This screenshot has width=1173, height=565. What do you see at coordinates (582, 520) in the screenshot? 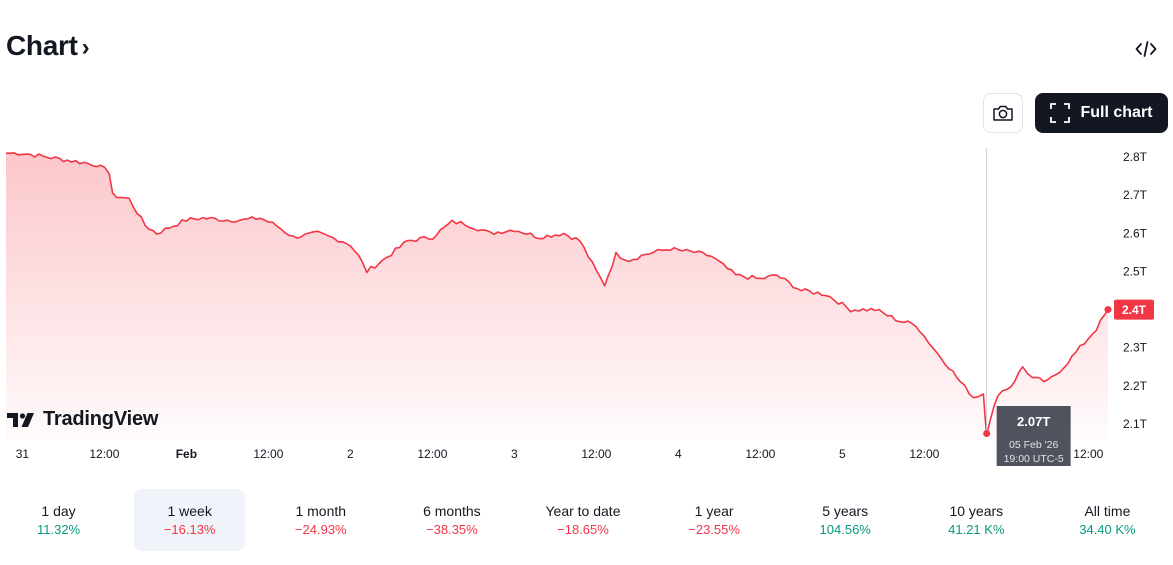
I see `period-tab: Year to date −18.65%` at bounding box center [582, 520].